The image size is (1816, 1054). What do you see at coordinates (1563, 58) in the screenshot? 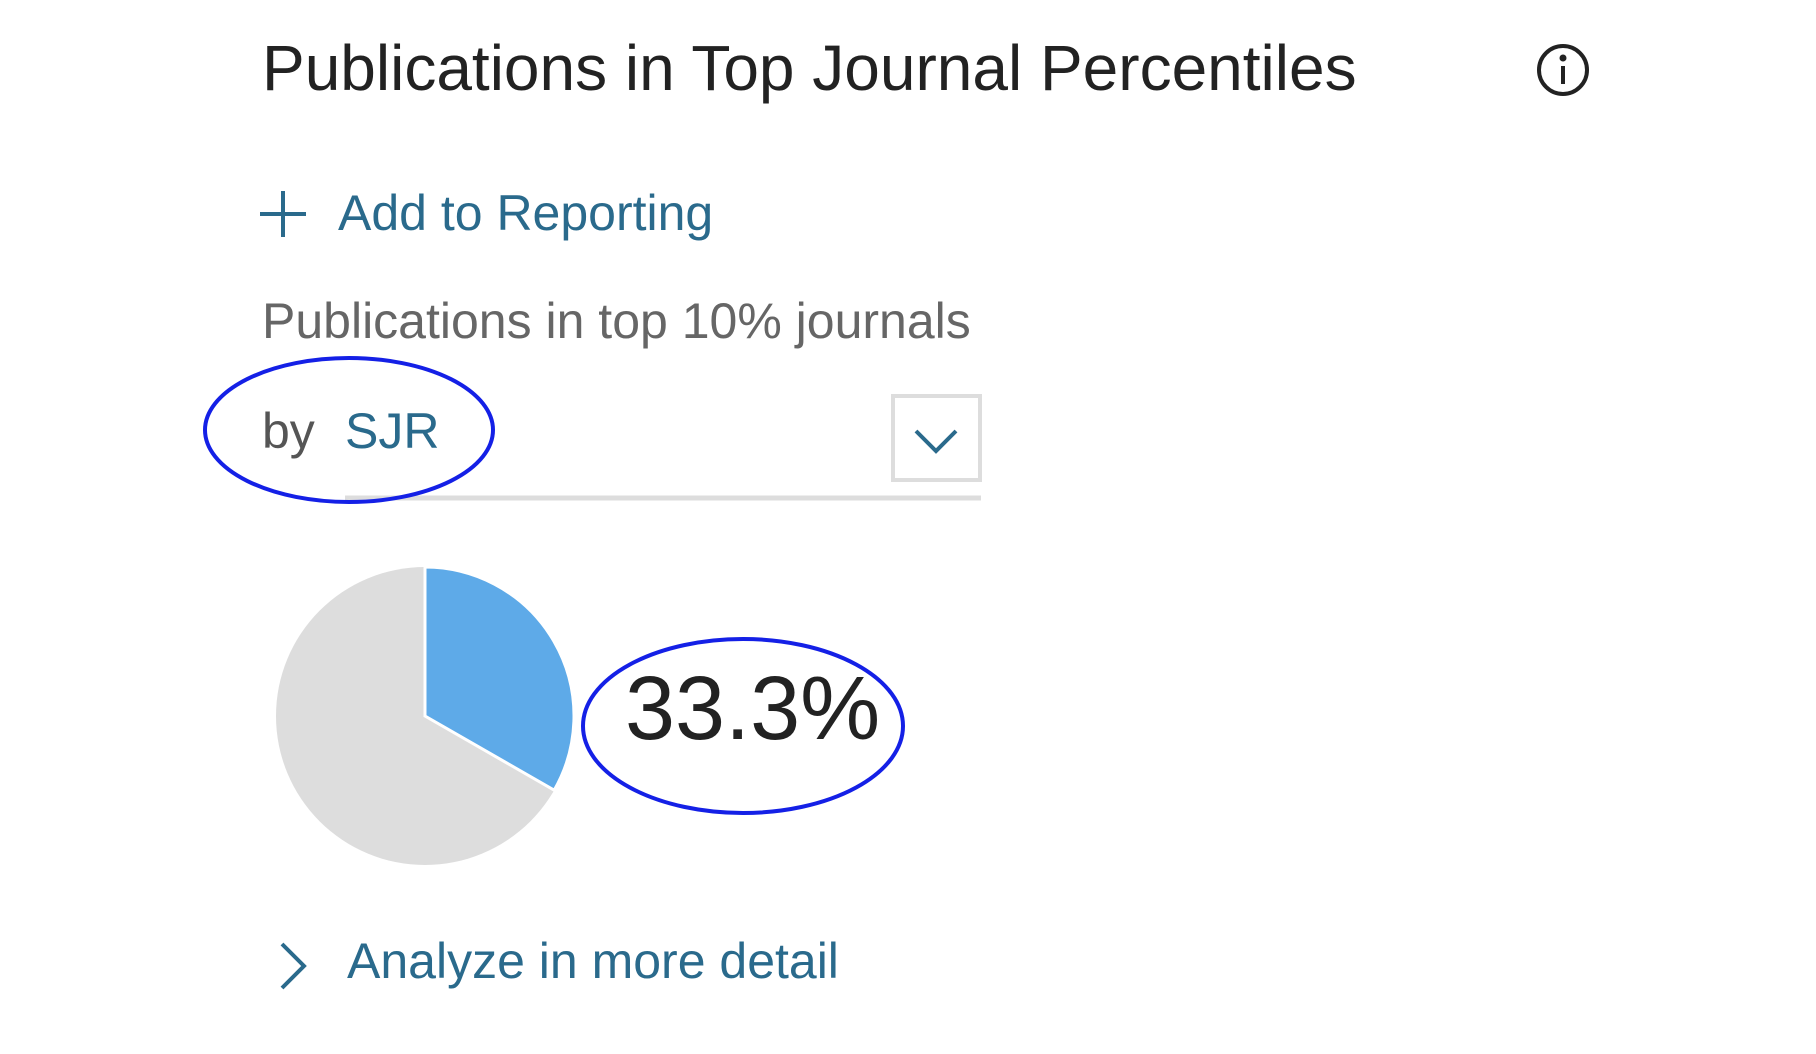
I see `info-dot` at bounding box center [1563, 58].